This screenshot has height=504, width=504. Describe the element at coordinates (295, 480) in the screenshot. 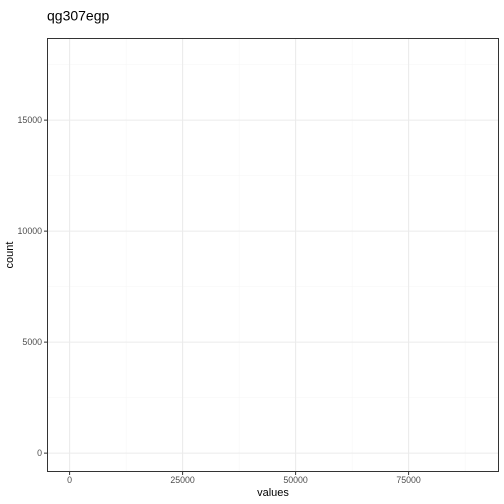

I see `x-tick-label: 50000` at that location.